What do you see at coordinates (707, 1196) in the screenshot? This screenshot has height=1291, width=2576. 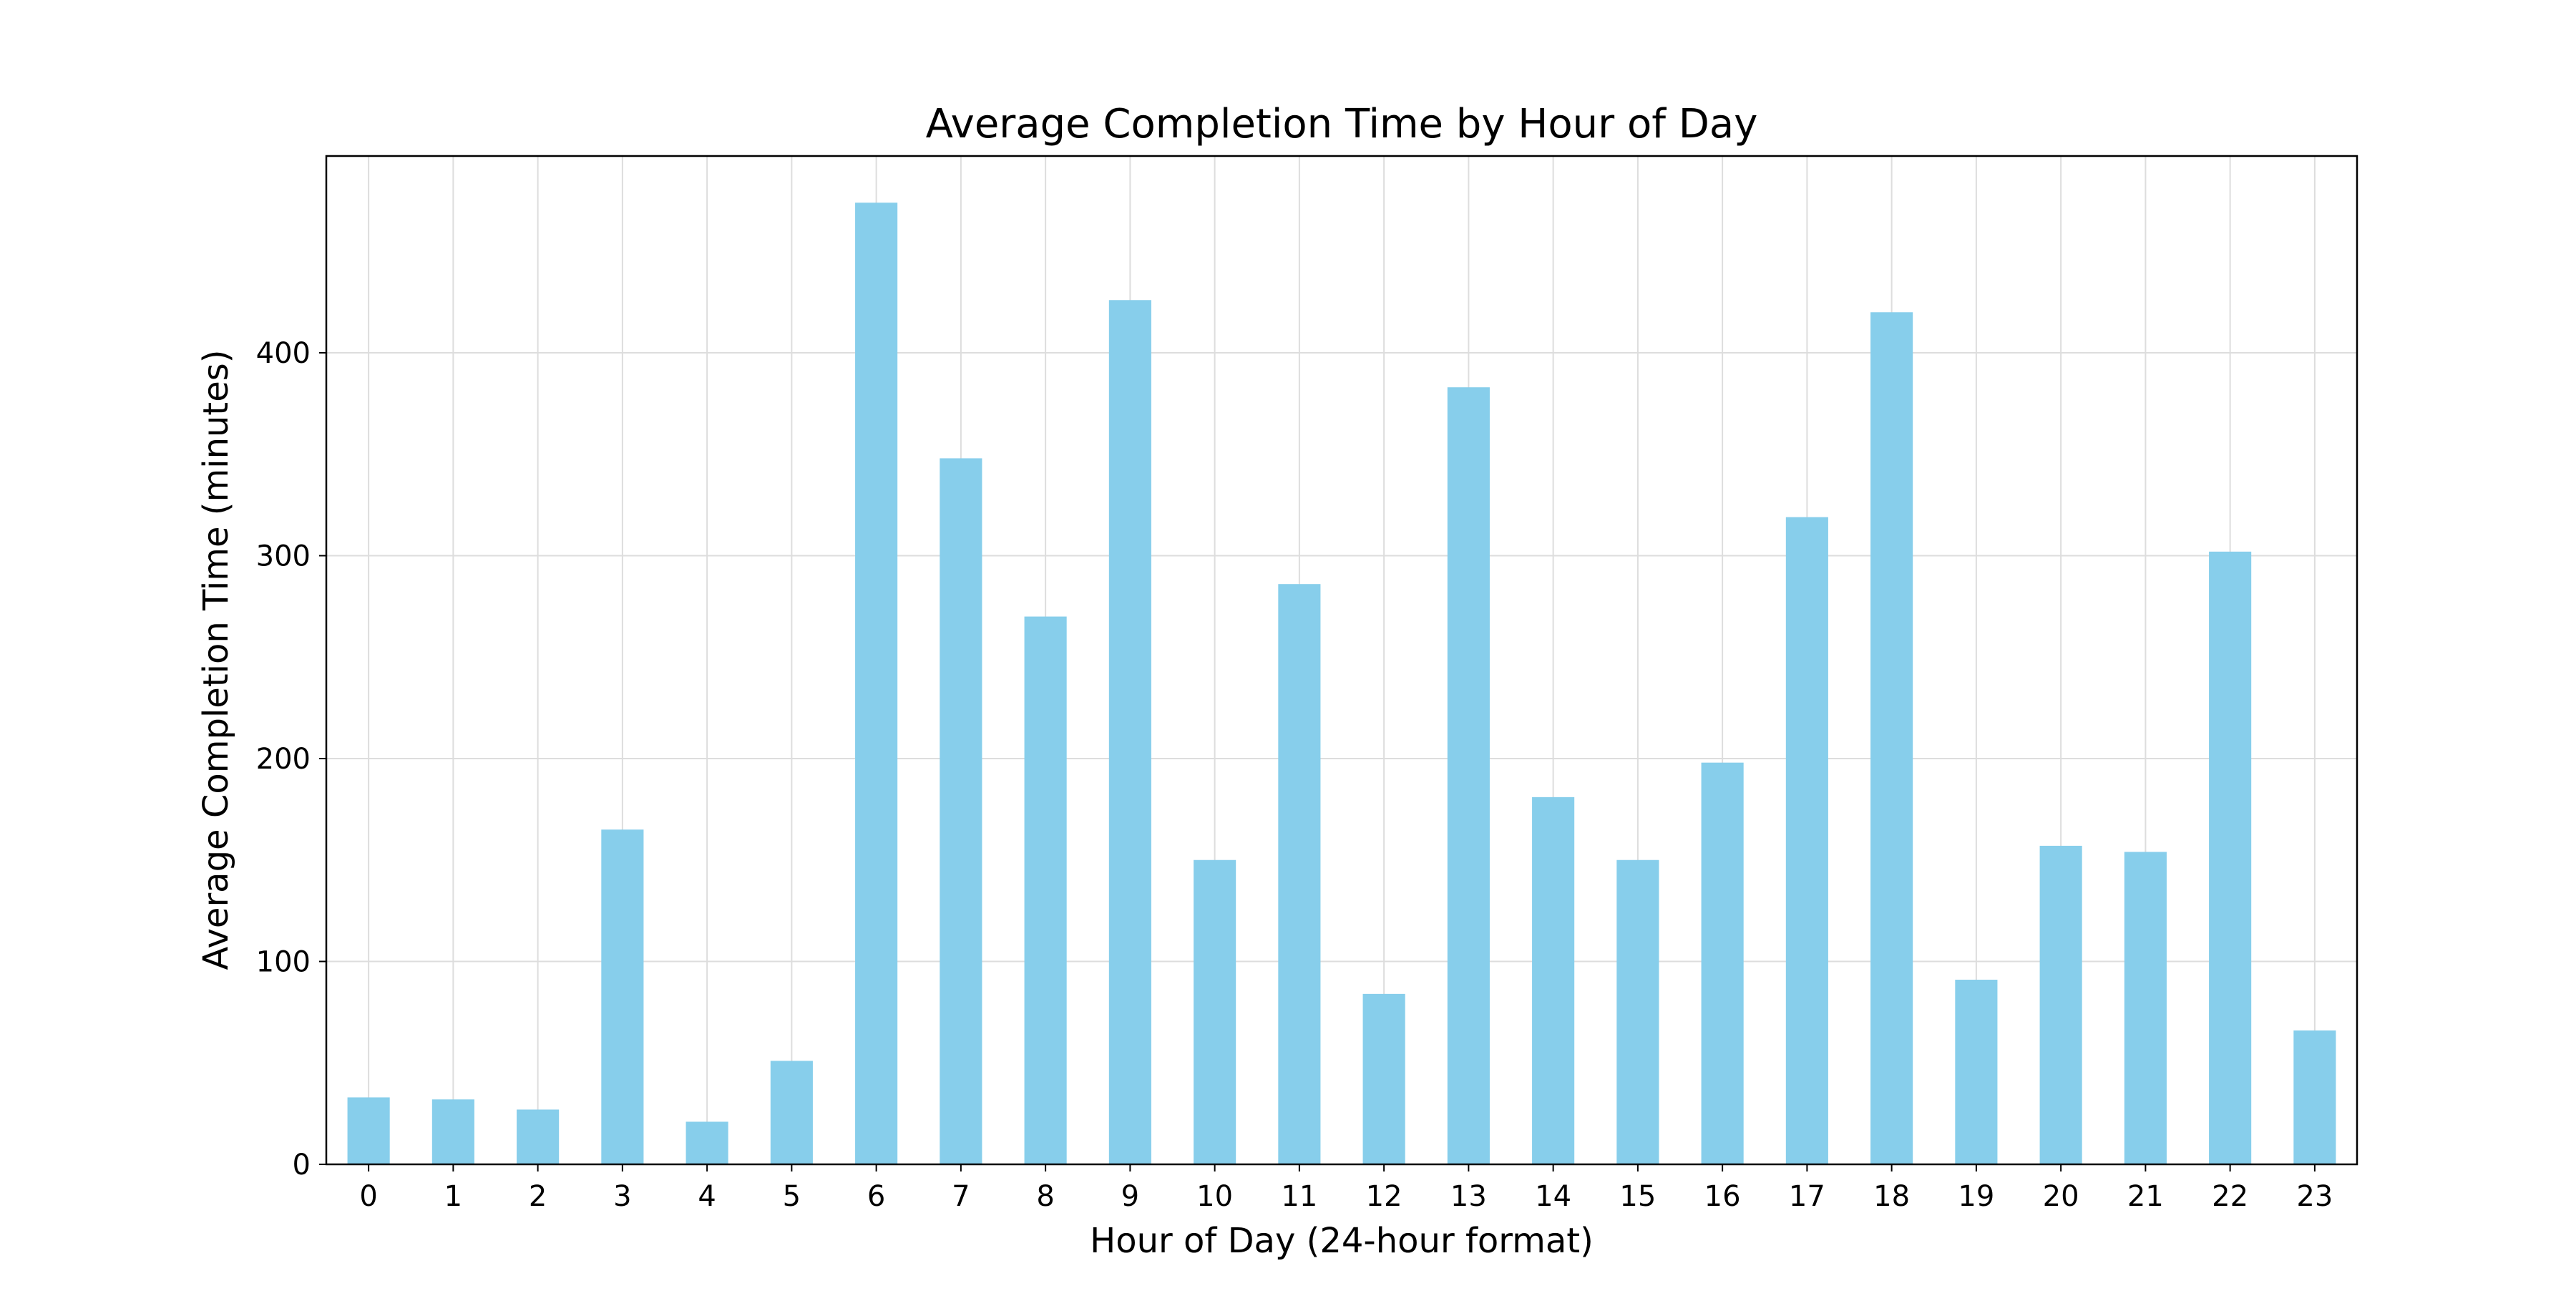 I see `x-tick-label: 4` at bounding box center [707, 1196].